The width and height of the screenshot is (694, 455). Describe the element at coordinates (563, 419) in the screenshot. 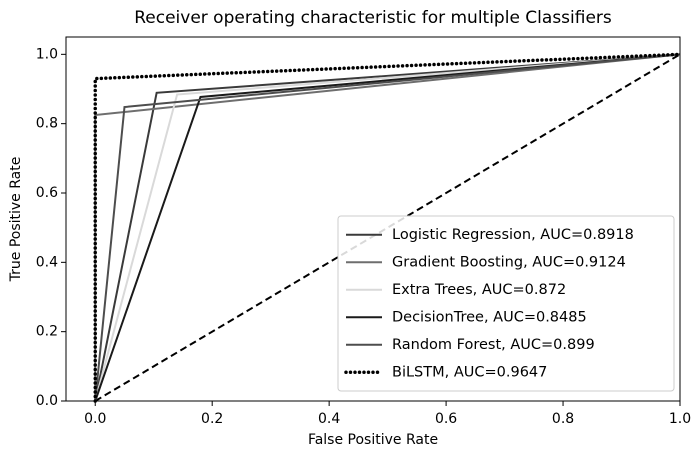

I see `x-tick-label: 0.8` at that location.